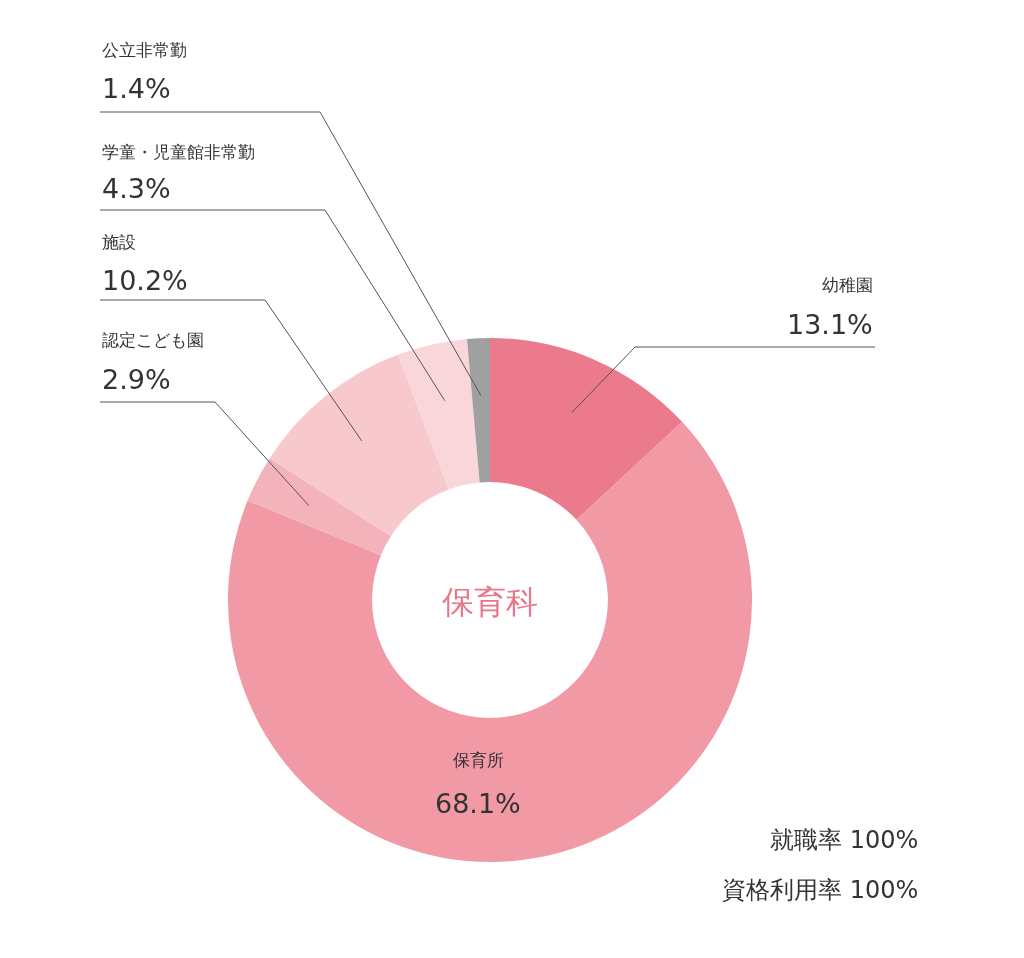 The width and height of the screenshot is (1024, 958). Describe the element at coordinates (145, 280) in the screenshot. I see `data-label: 10.2%` at that location.